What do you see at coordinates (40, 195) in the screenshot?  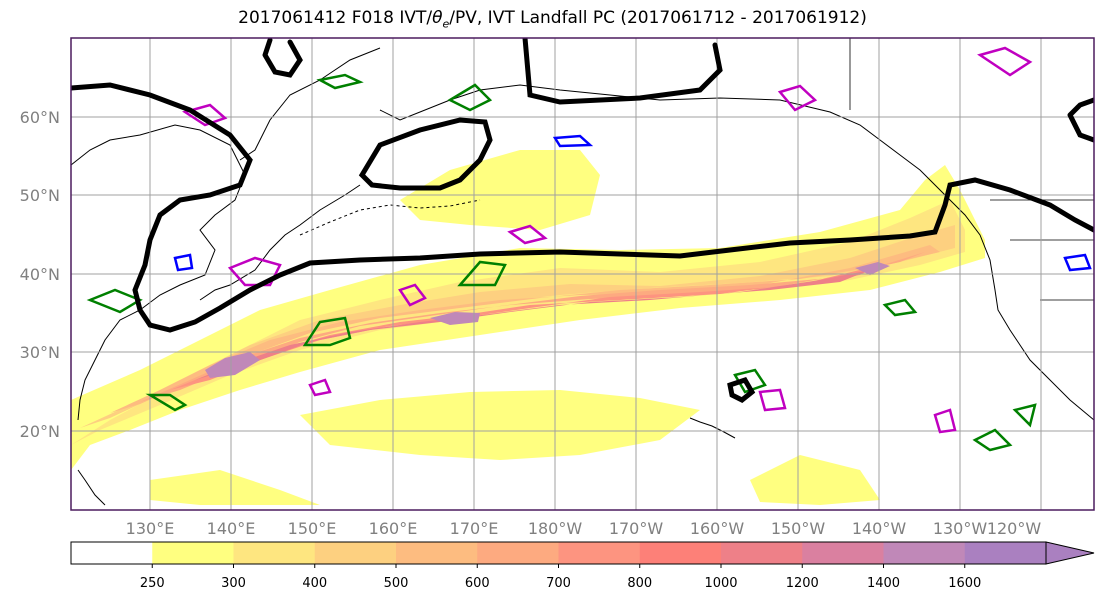 I see `lat-label: 50°N` at bounding box center [40, 195].